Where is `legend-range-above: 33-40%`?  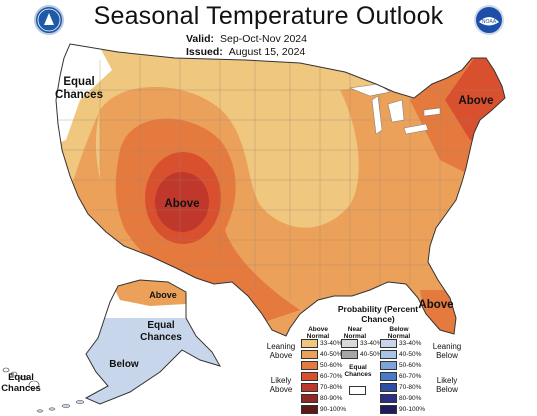 legend-range-above: 33-40% is located at coordinates (331, 343).